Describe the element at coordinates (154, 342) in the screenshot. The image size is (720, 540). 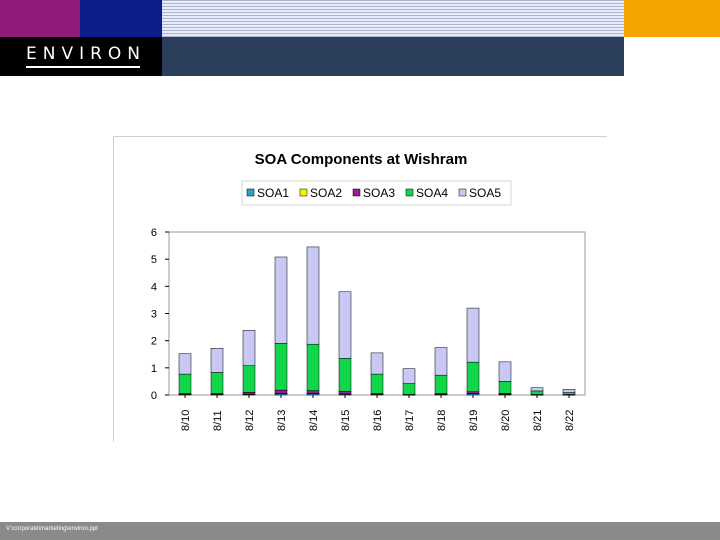
I see `y-tick-label: 2` at that location.